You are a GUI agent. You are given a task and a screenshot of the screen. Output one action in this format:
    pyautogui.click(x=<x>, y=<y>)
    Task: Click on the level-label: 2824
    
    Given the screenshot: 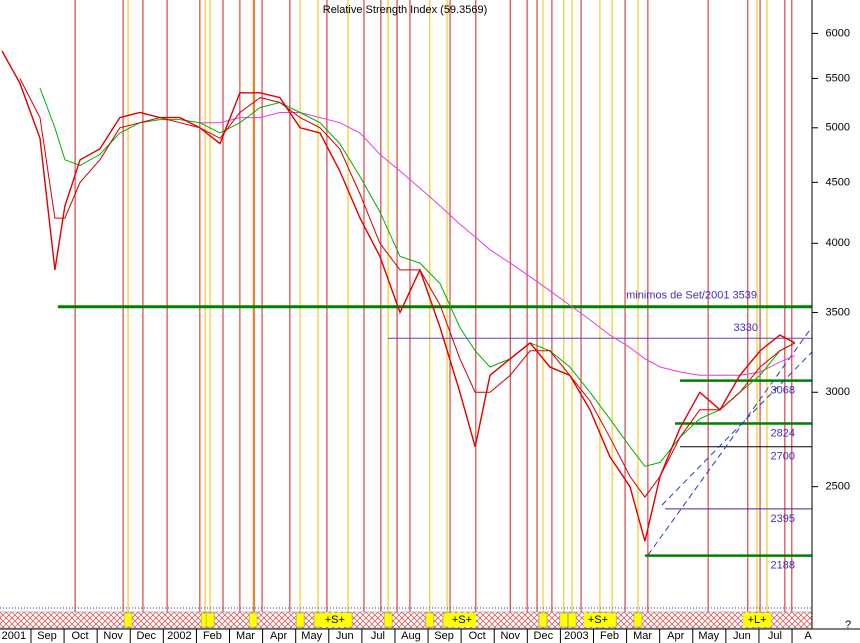 What is the action you would take?
    pyautogui.click(x=783, y=433)
    